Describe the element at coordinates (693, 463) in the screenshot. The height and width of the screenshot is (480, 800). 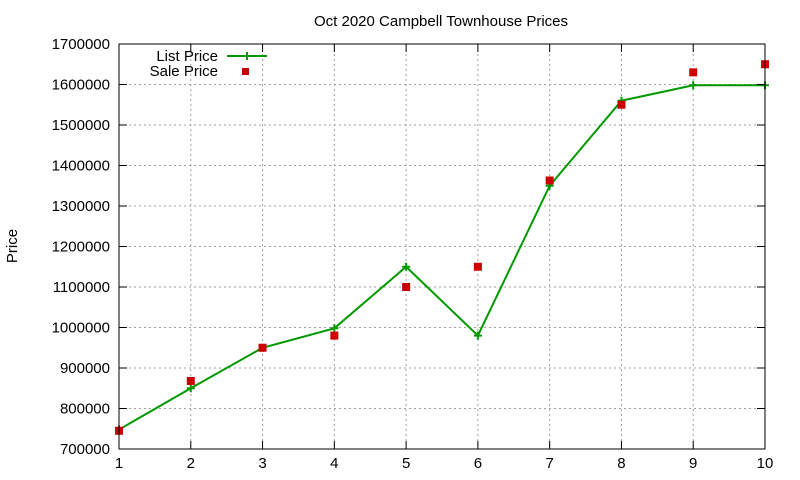
I see `x-tick-label: 9` at that location.